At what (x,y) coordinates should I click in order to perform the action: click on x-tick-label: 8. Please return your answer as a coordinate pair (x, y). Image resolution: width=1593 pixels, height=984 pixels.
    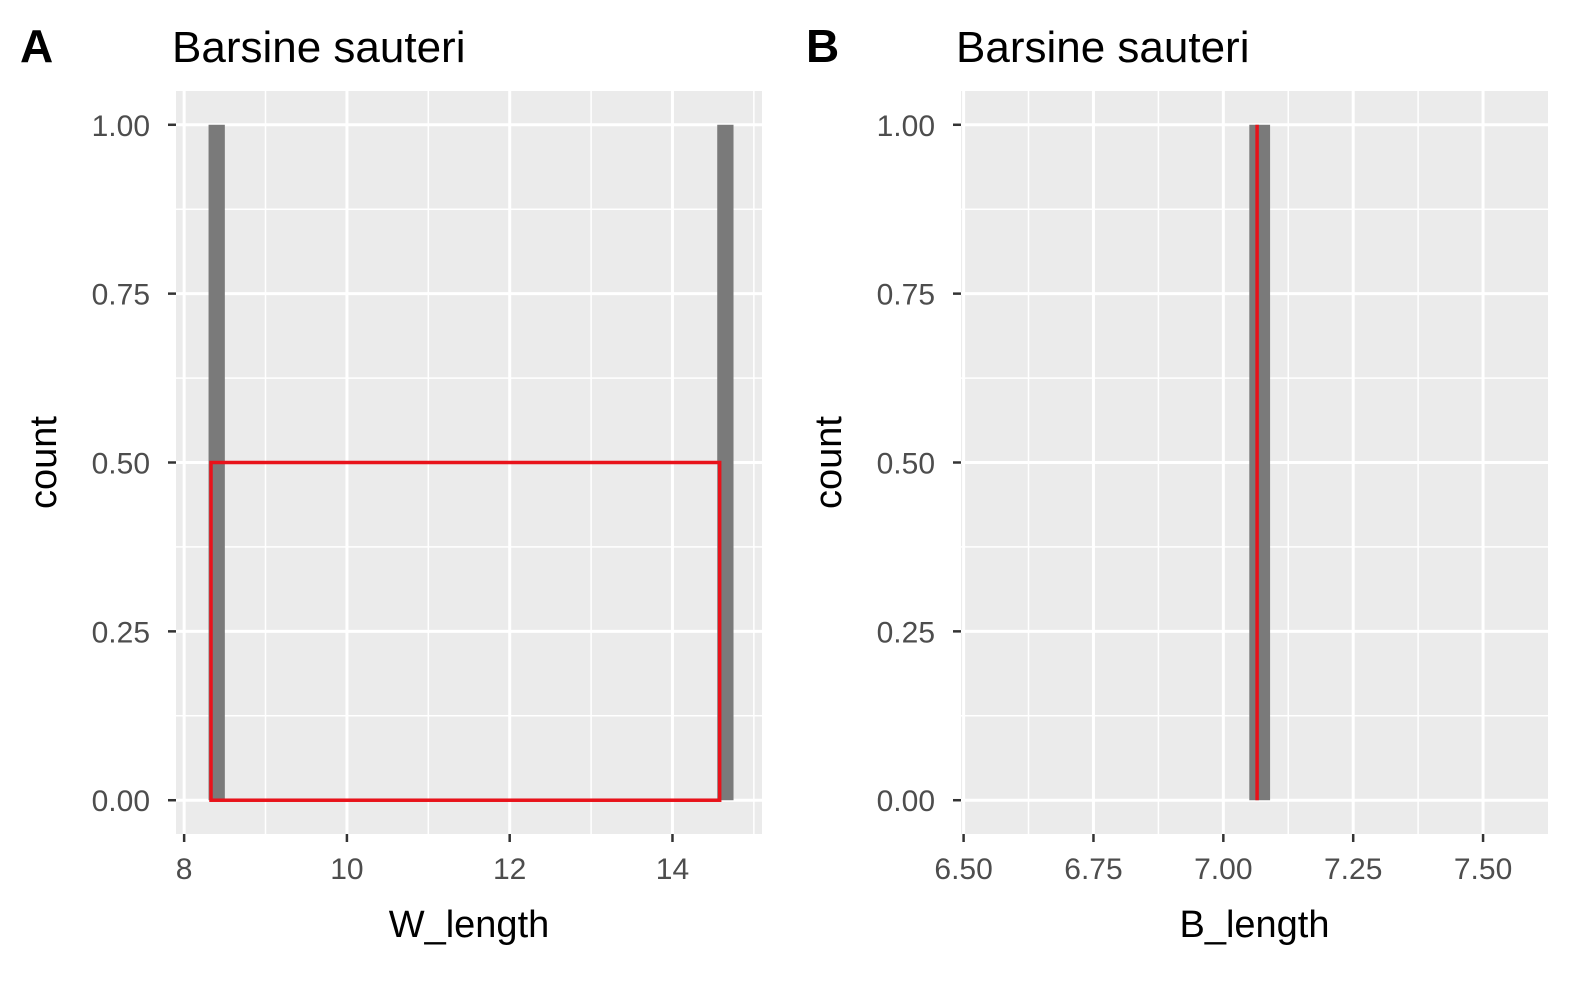
    Looking at the image, I should click on (184, 869).